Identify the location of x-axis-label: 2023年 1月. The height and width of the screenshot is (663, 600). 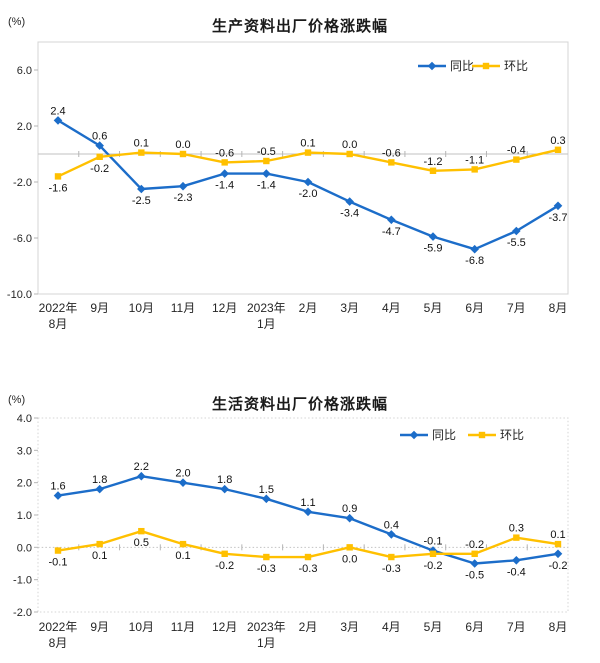
(266, 316).